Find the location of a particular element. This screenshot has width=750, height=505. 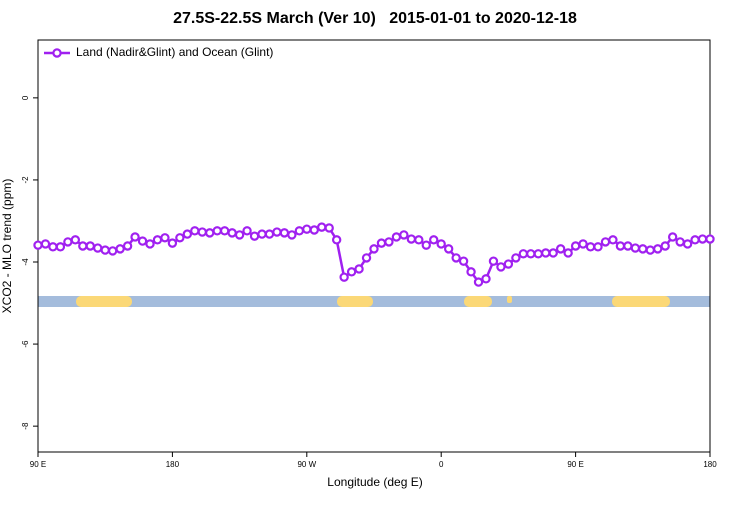

ocean-band is located at coordinates (374, 301).